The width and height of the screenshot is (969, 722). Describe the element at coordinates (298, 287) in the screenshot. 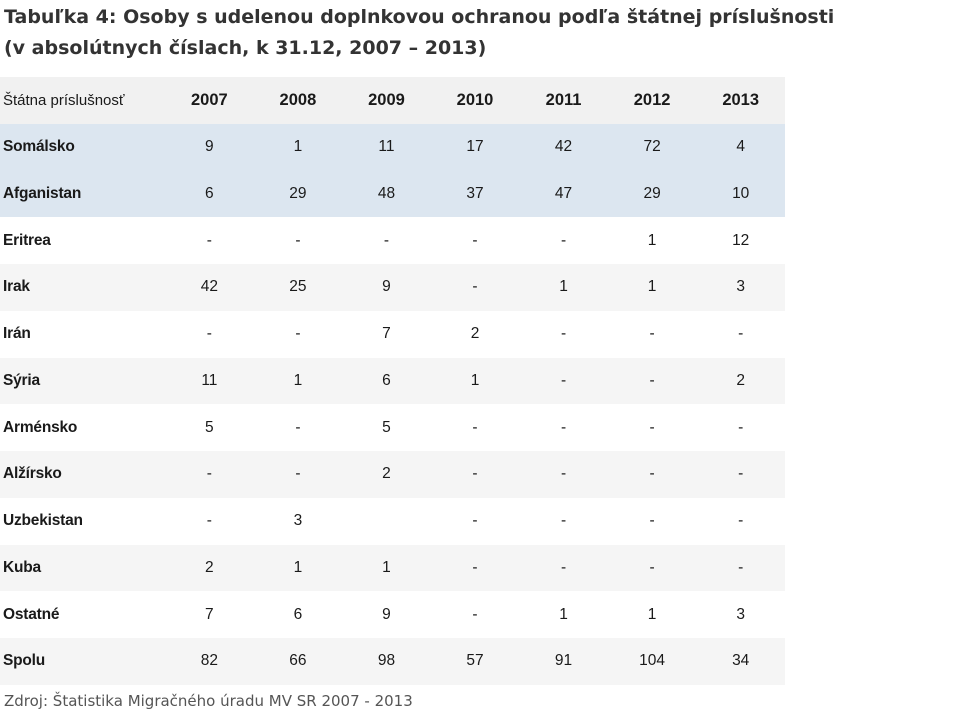

I see `value-cell: 25` at that location.